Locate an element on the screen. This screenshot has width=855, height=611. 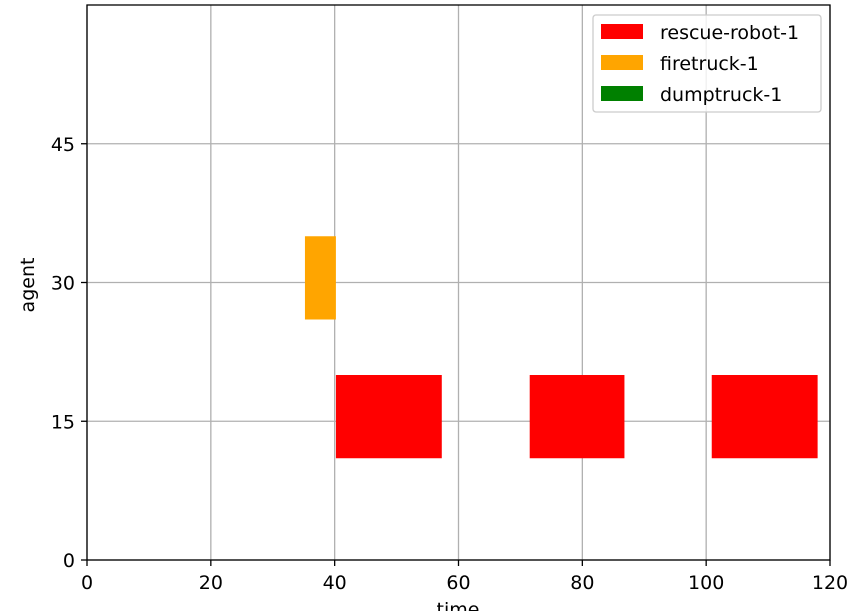
legend-label: dumptruck-1 is located at coordinates (721, 95).